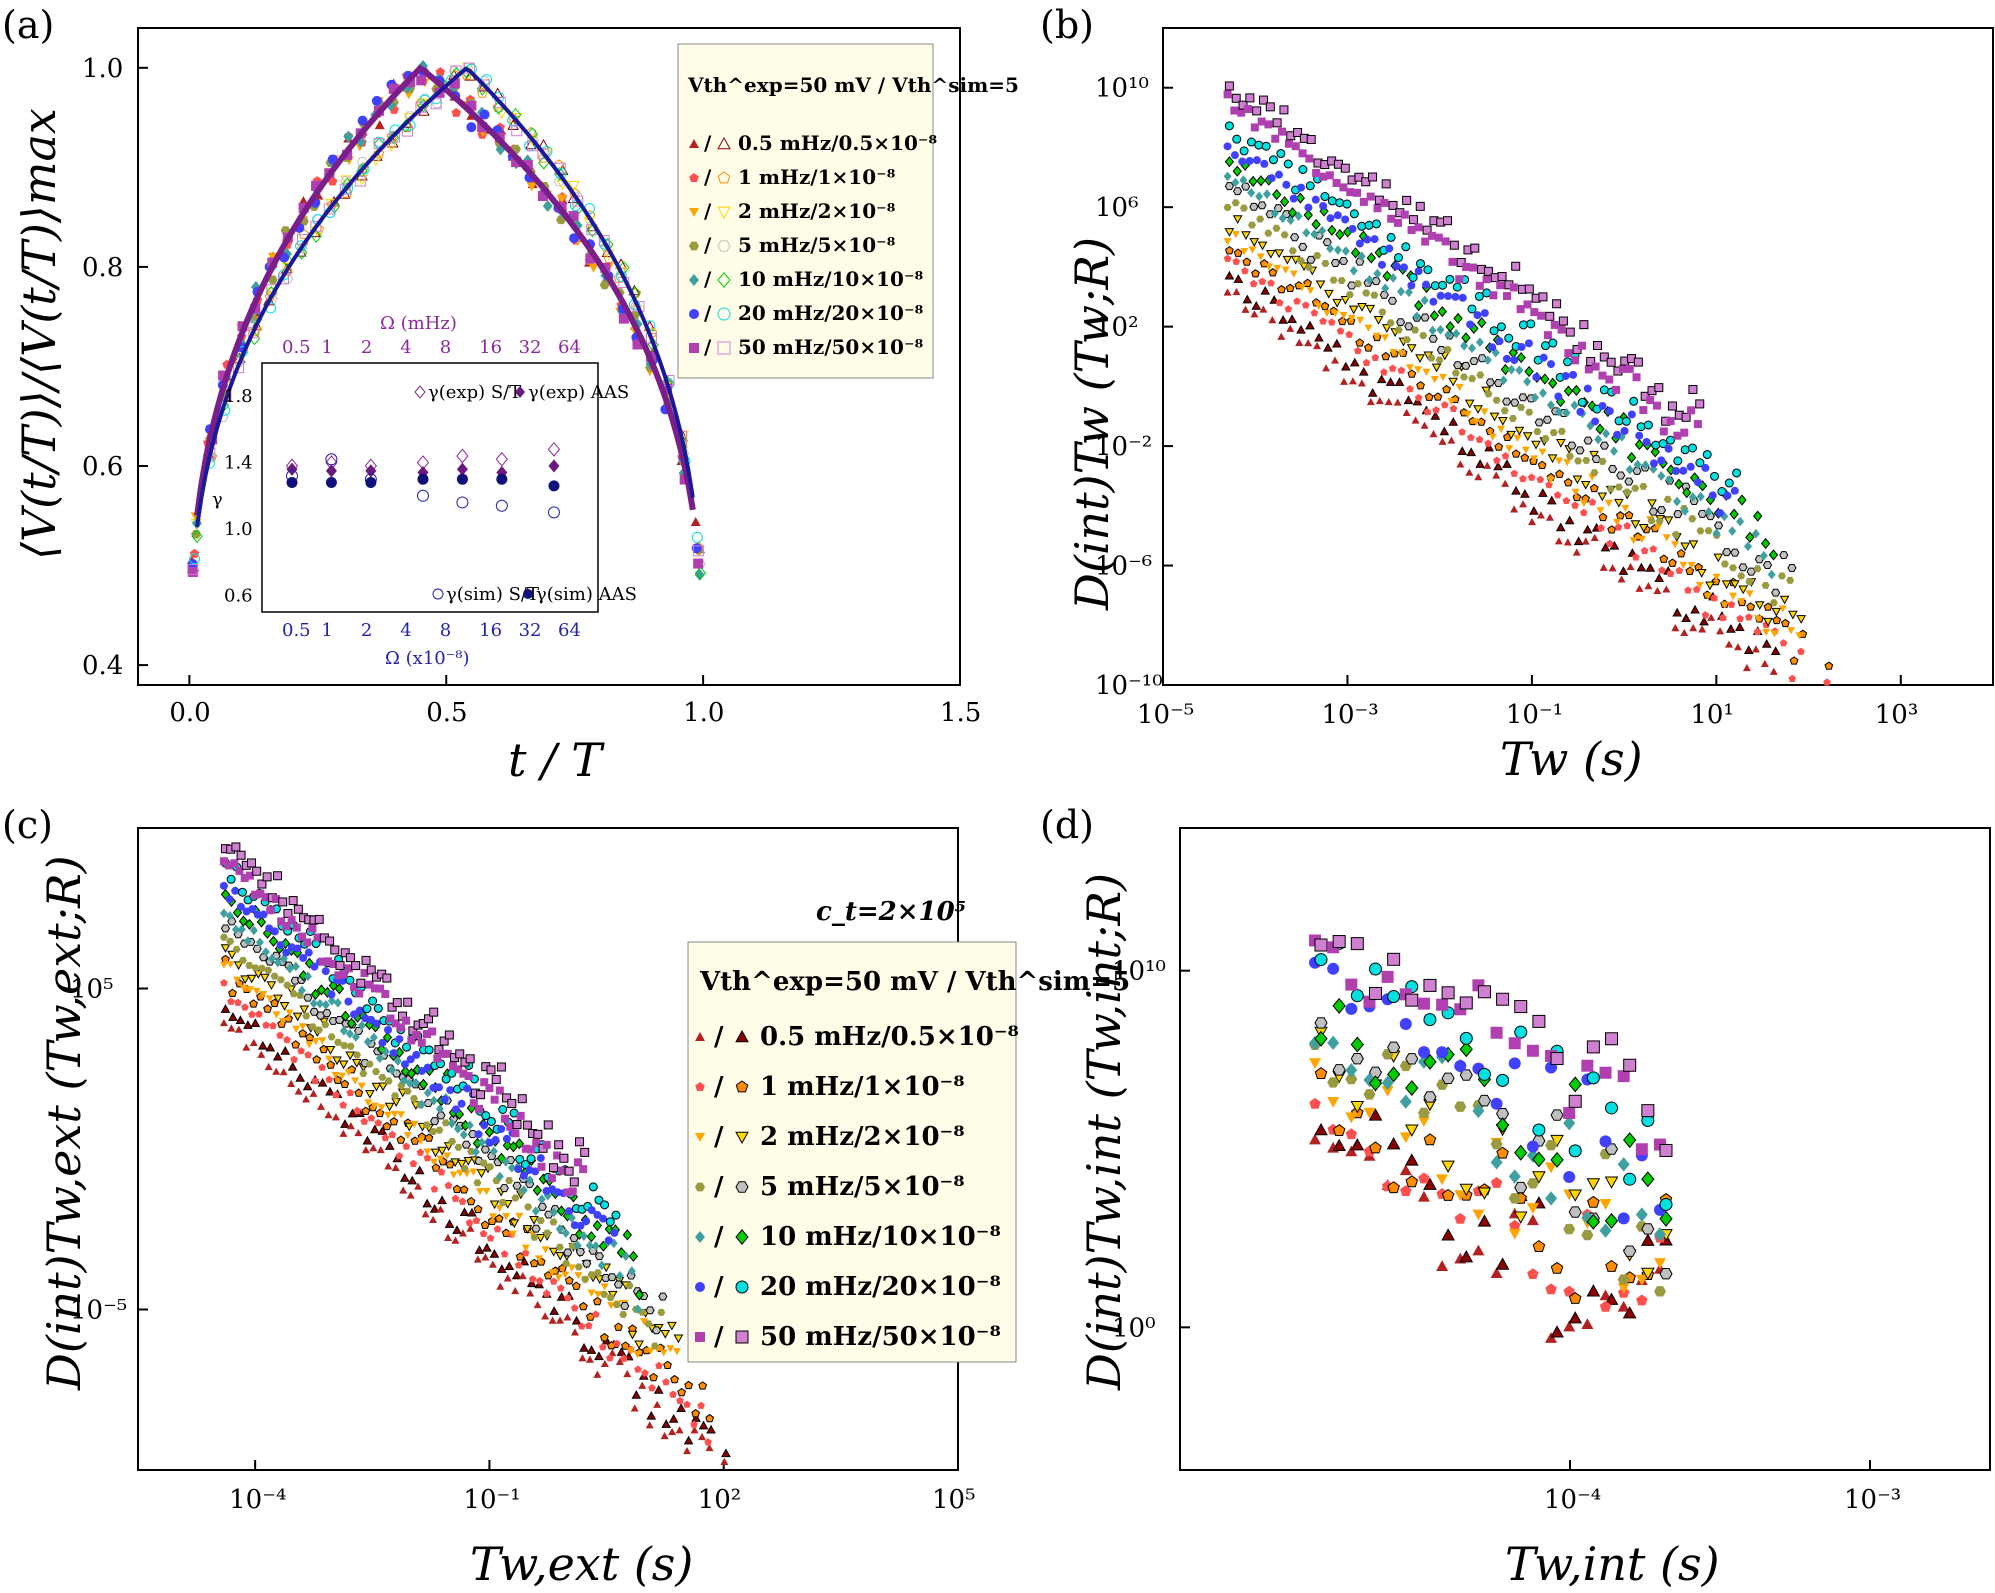 The height and width of the screenshot is (1593, 1995). I want to click on inset-top-tick: 16, so click(490, 347).